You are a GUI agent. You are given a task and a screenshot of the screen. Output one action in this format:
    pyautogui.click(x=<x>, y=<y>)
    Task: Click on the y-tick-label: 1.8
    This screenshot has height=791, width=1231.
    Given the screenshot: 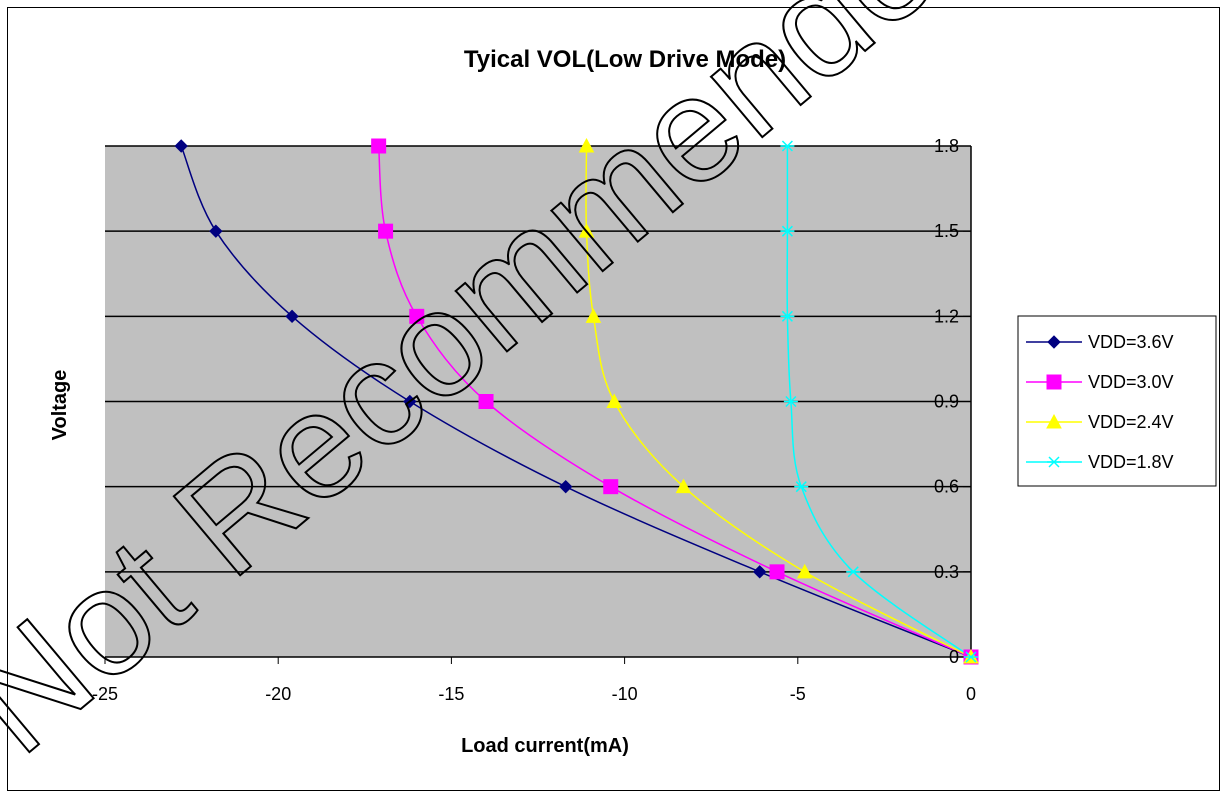 What is the action you would take?
    pyautogui.click(x=946, y=146)
    